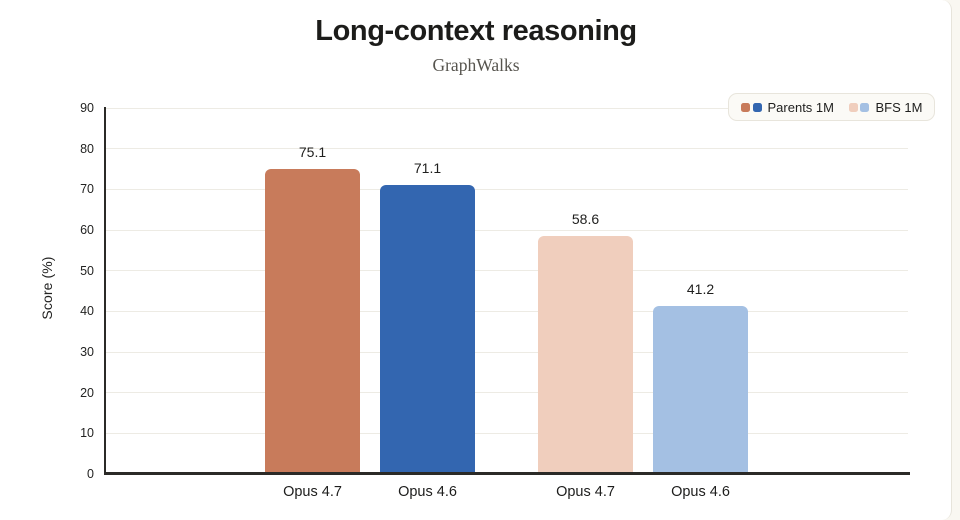  I want to click on legend-label-bfs-1m: BFS 1M, so click(899, 107).